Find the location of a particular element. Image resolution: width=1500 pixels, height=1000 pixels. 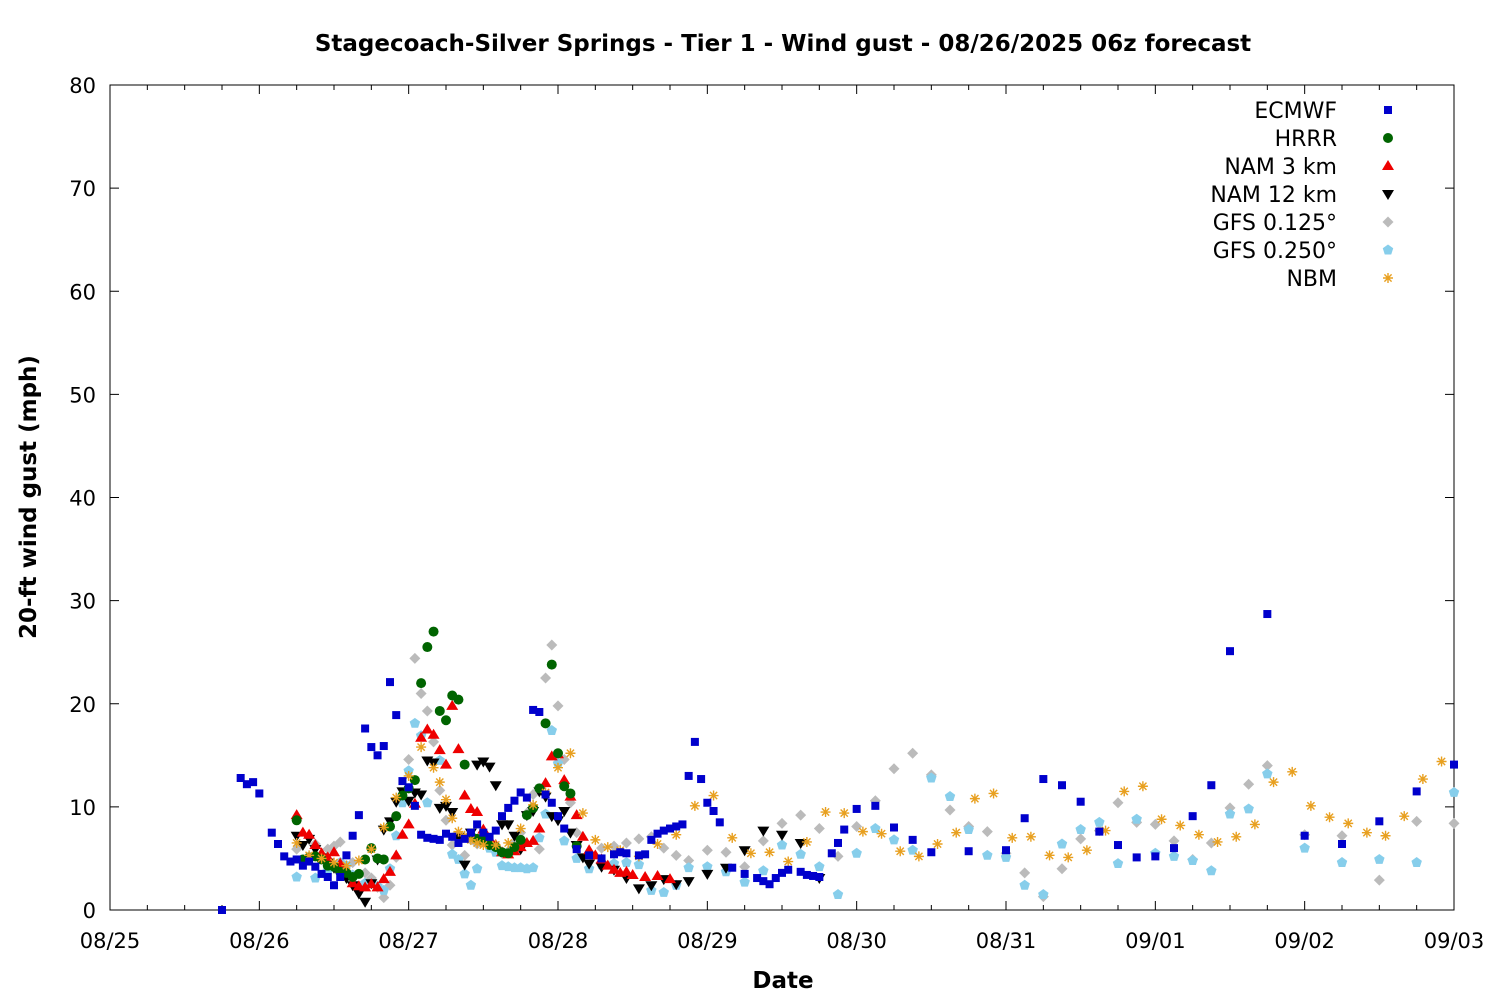

legend-label: NAM 3 km is located at coordinates (1280, 167).